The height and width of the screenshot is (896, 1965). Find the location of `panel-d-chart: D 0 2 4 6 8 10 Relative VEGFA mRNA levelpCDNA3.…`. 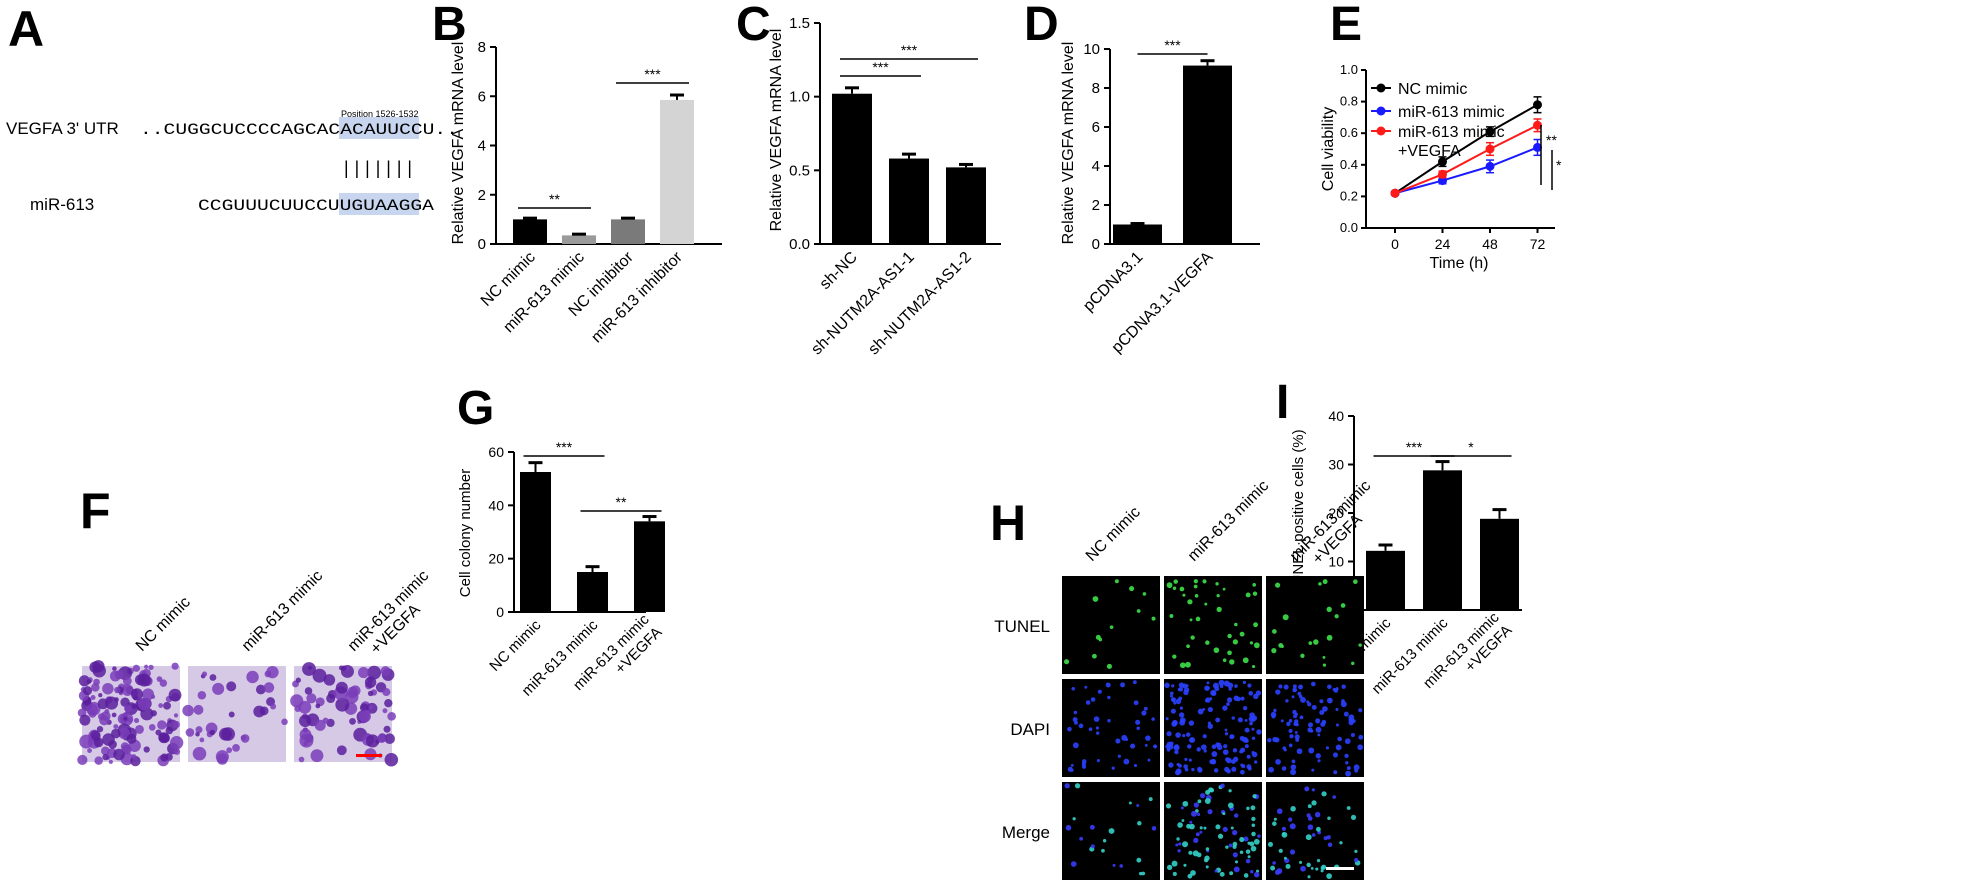

panel-d-chart: D 0 2 4 6 8 10 Relative VEGFA mRNA levelpCDNA3.… is located at coordinates (1142, 178).